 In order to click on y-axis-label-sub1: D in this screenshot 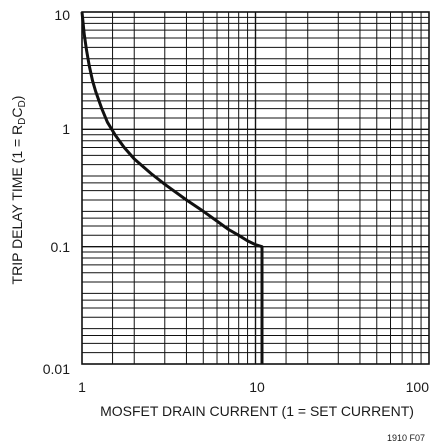, I will do `click(22, 121)`.